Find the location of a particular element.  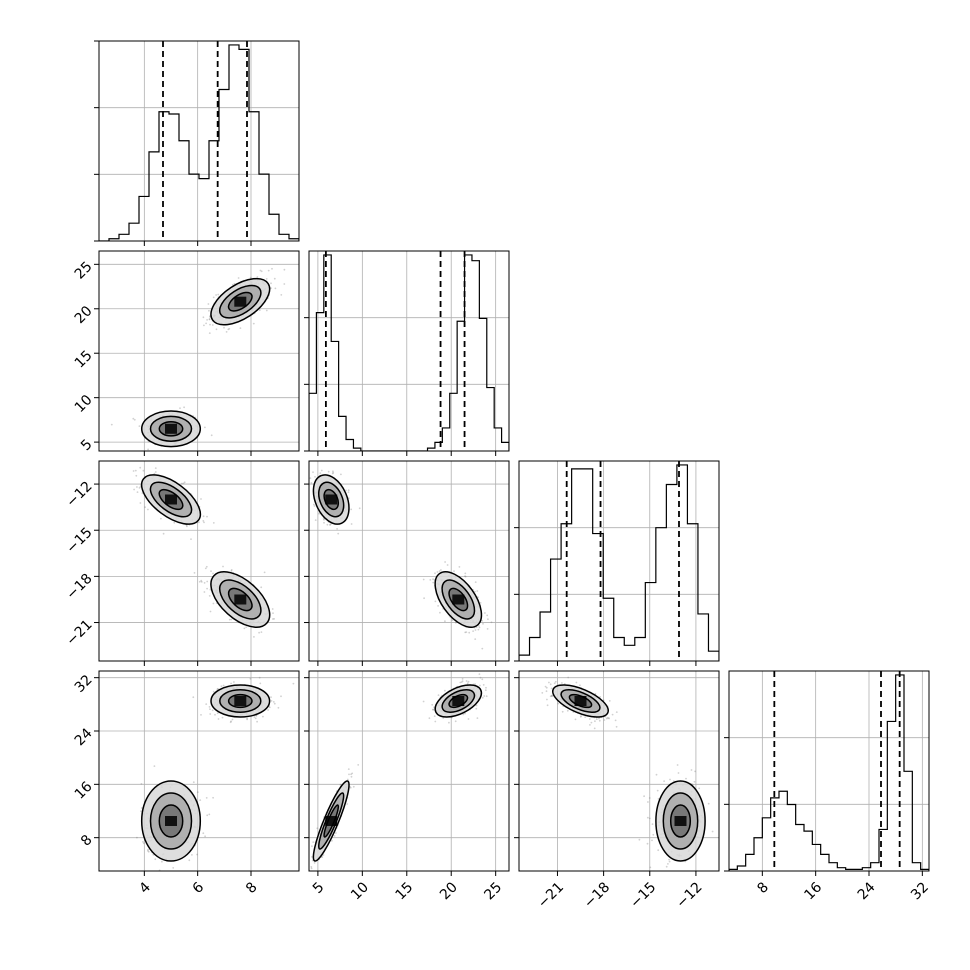

y-tick-label: −18 is located at coordinates (79, 587).